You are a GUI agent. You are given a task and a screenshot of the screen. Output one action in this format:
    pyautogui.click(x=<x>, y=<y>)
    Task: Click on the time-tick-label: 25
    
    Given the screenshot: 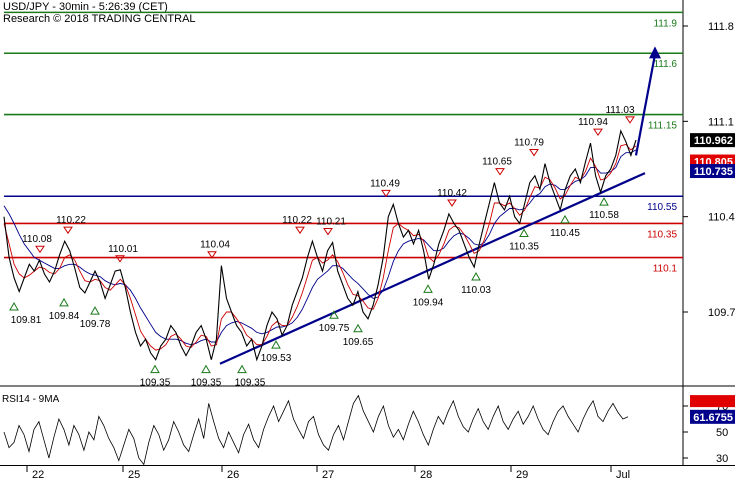 What is the action you would take?
    pyautogui.click(x=134, y=474)
    